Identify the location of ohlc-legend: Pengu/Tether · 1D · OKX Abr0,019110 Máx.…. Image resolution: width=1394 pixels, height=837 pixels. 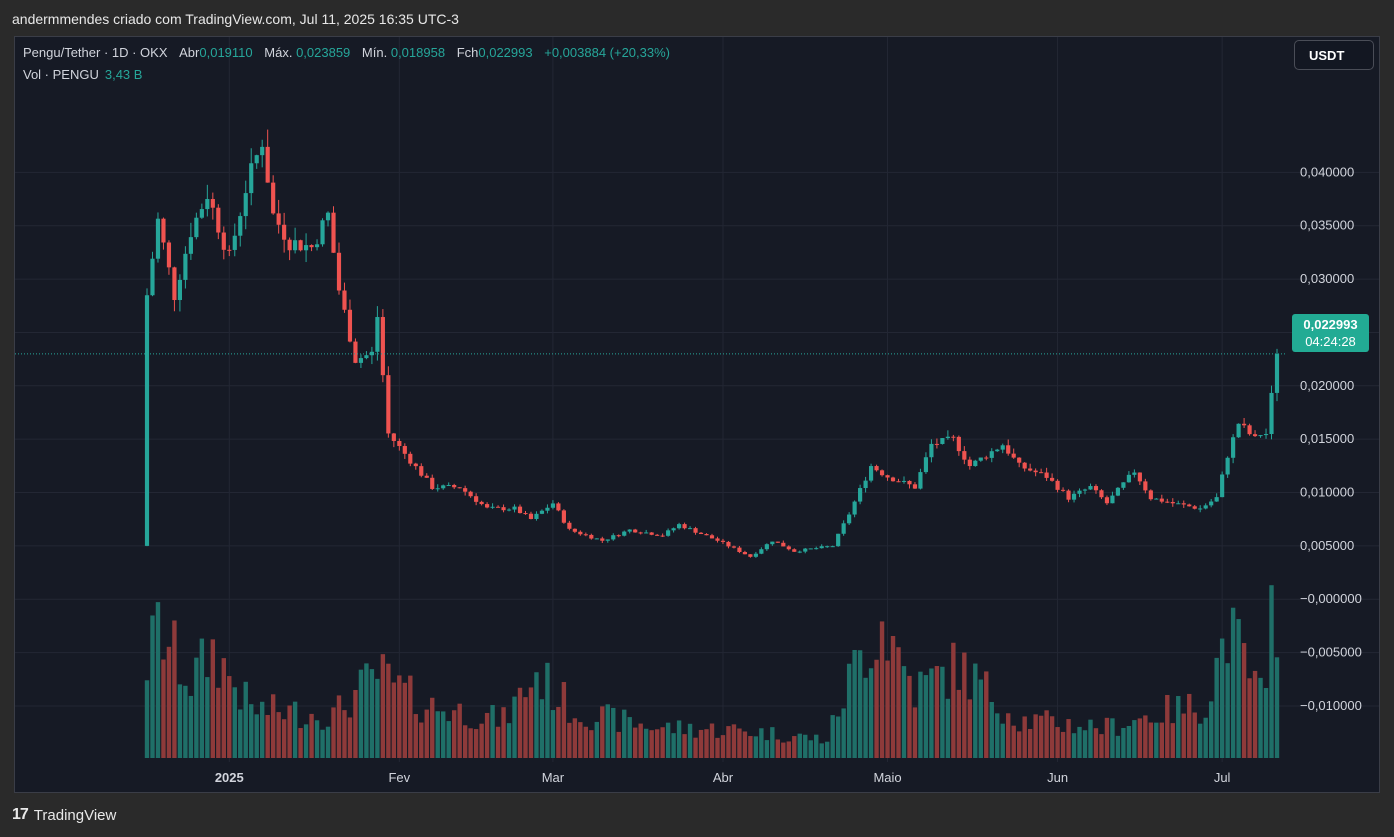
(350, 52).